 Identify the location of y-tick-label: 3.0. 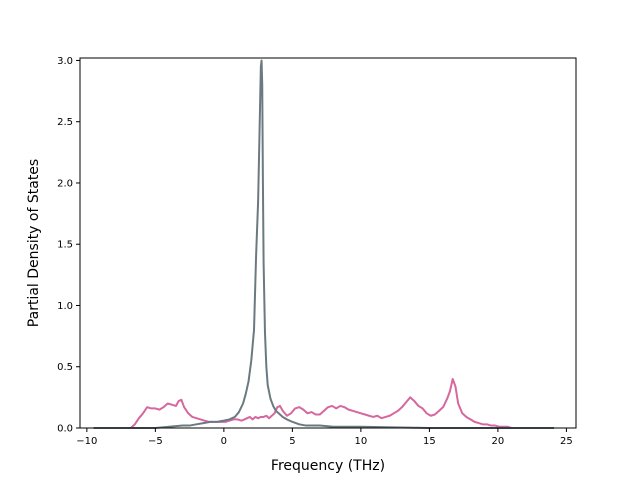
(65, 61).